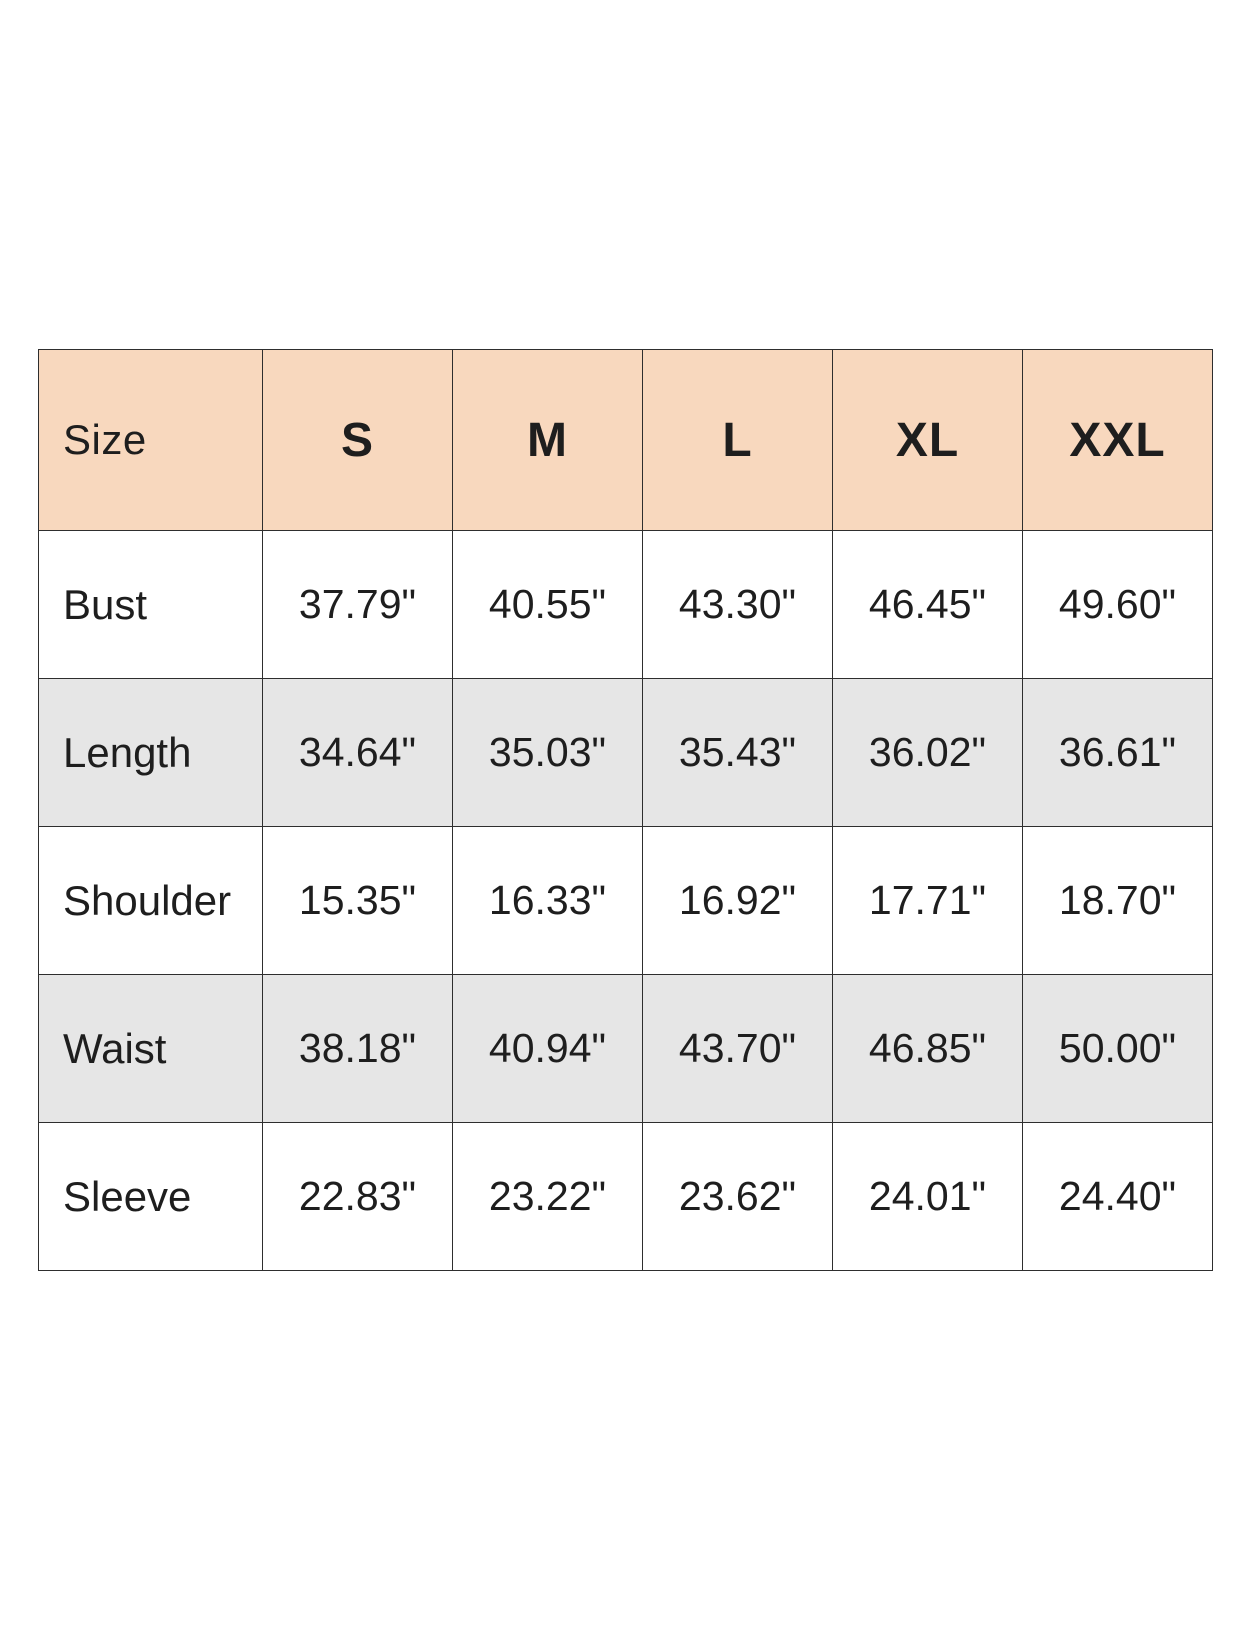 The width and height of the screenshot is (1250, 1625). Describe the element at coordinates (927, 1048) in the screenshot. I see `cell-waist-xl: 46.85"` at that location.